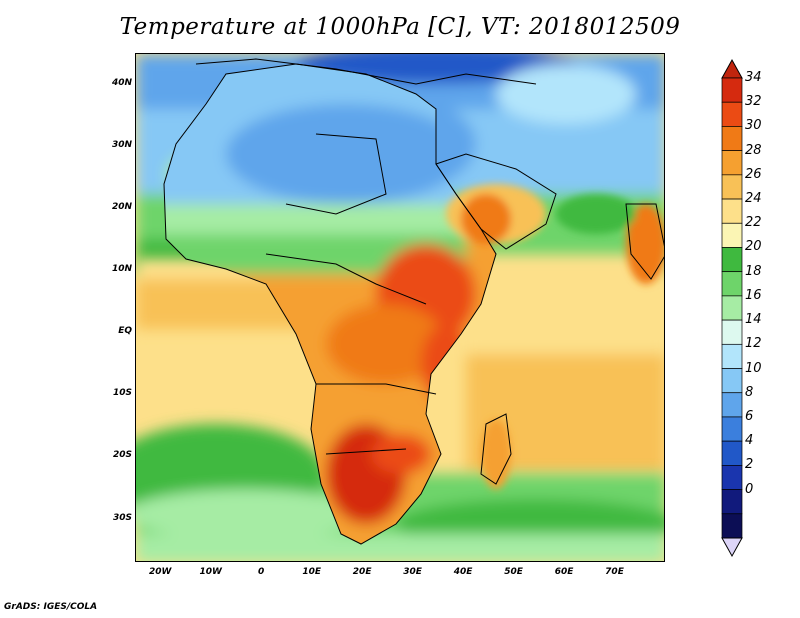  I want to click on colorbar-tick-label: 22, so click(753, 223).